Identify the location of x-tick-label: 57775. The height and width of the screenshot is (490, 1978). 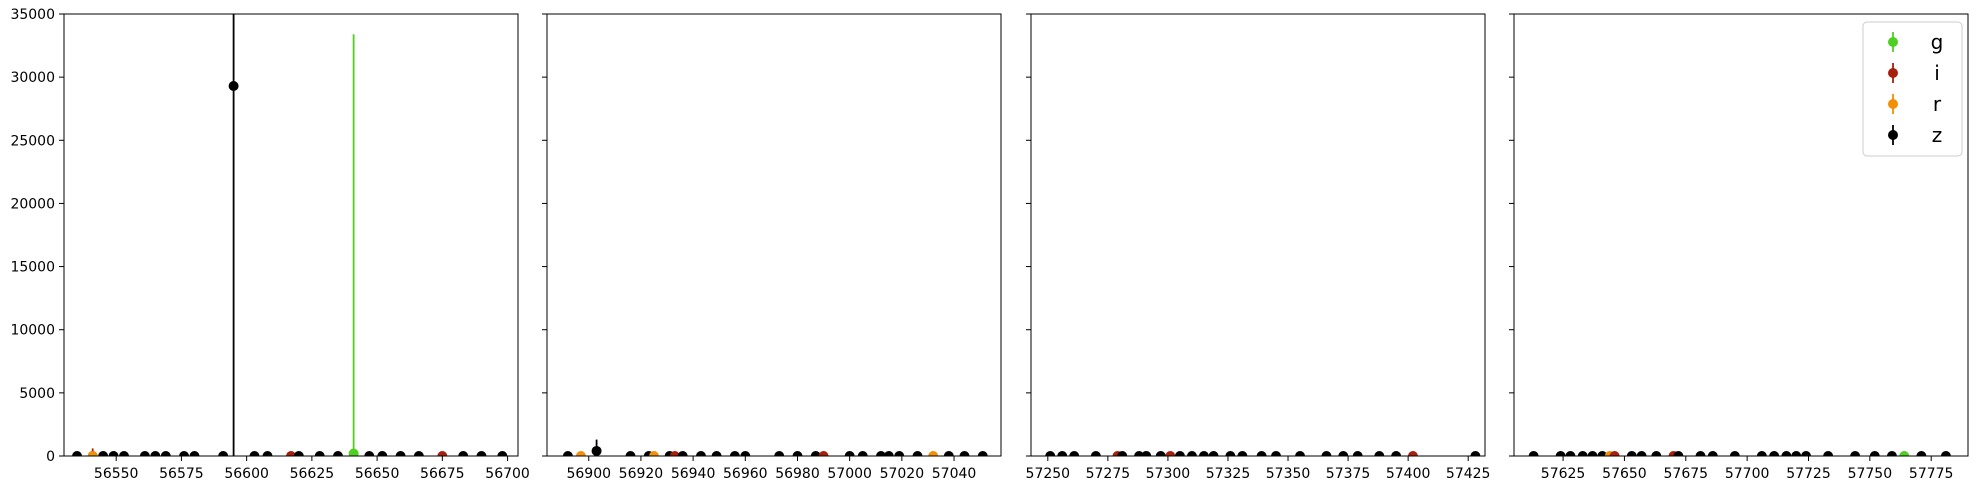
(1931, 474).